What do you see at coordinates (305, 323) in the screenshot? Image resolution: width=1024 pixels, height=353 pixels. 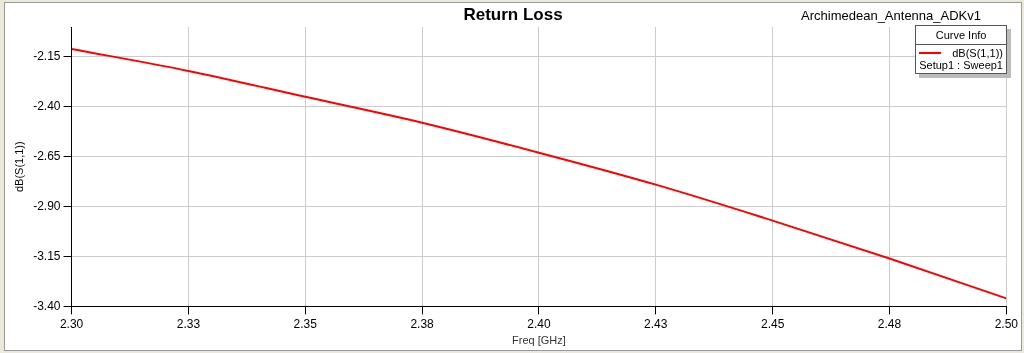 I see `x-tick-label: 2.35` at bounding box center [305, 323].